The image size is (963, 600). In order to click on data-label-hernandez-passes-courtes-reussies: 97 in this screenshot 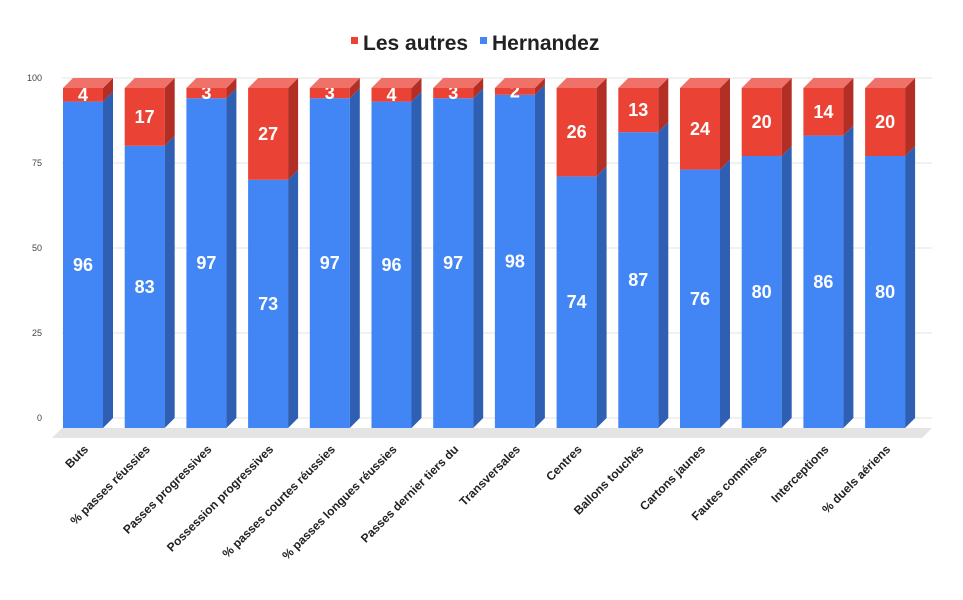, I will do `click(330, 263)`.